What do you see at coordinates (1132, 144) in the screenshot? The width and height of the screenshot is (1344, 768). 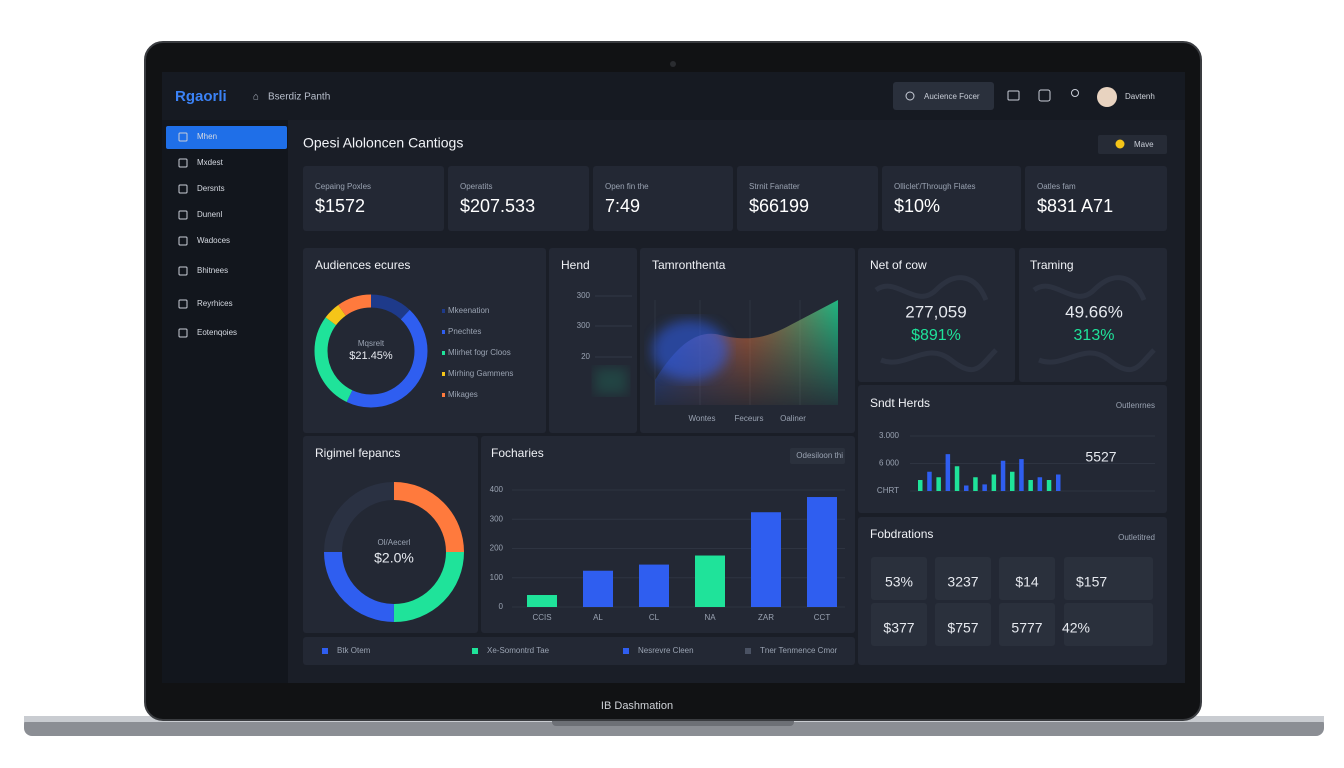 I see `save-button` at bounding box center [1132, 144].